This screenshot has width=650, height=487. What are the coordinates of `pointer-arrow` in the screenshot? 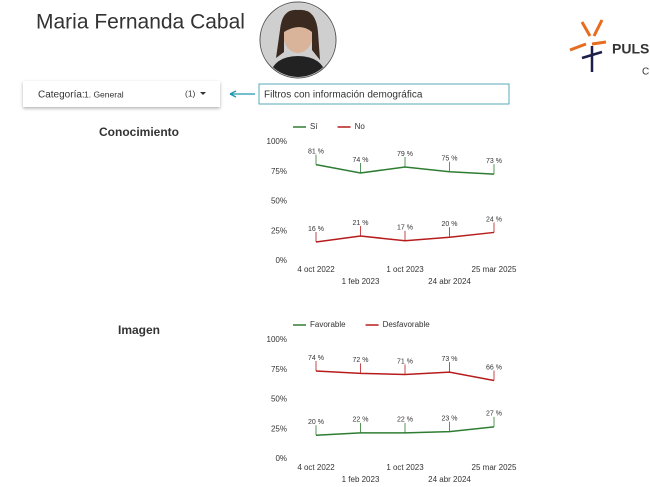 It's located at (242, 94).